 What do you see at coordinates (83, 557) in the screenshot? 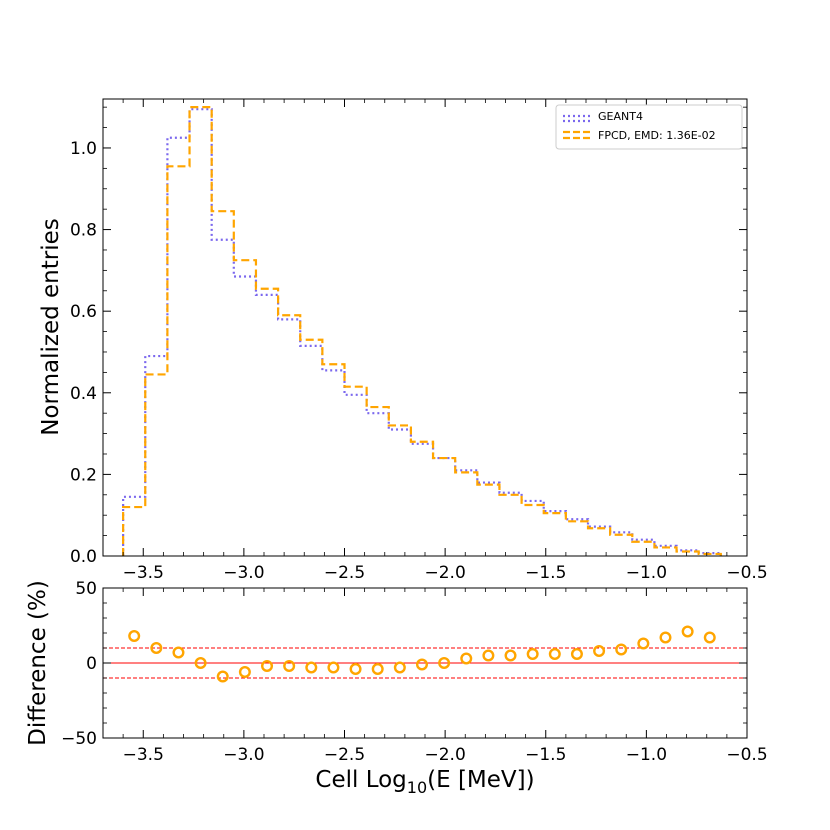
I see `histogram-y-tick-label: 0.0` at bounding box center [83, 557].